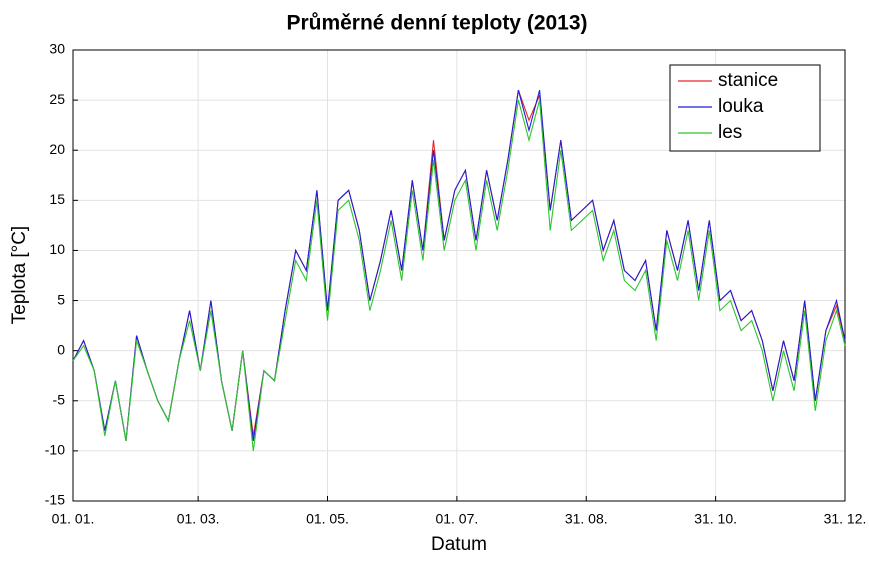  I want to click on legend-label: louka, so click(741, 106).